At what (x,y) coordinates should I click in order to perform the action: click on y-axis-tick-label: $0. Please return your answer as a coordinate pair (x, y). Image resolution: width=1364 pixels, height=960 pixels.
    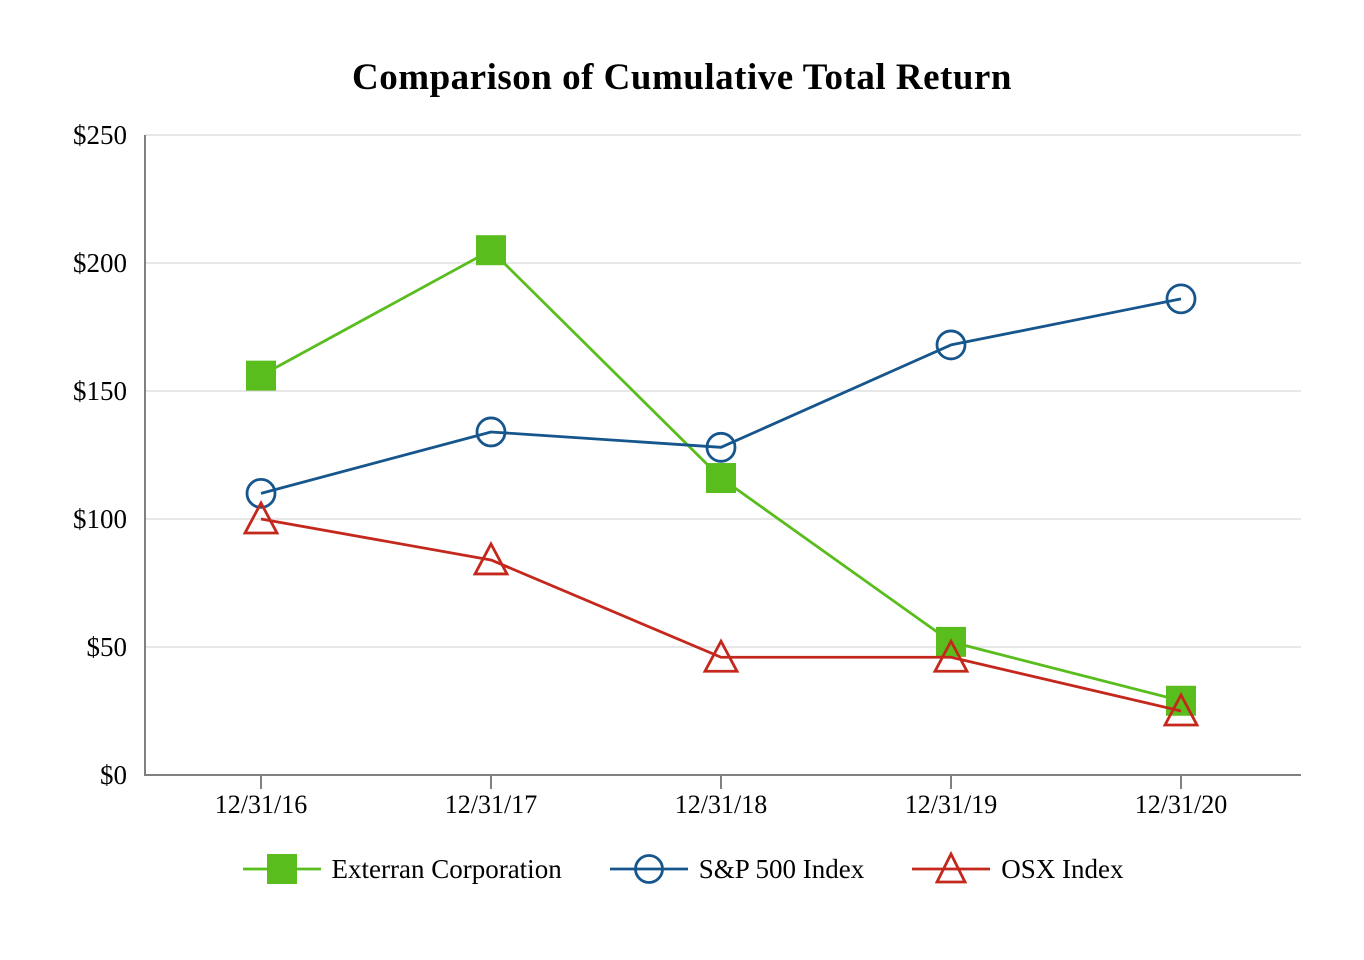
    Looking at the image, I should click on (113, 775).